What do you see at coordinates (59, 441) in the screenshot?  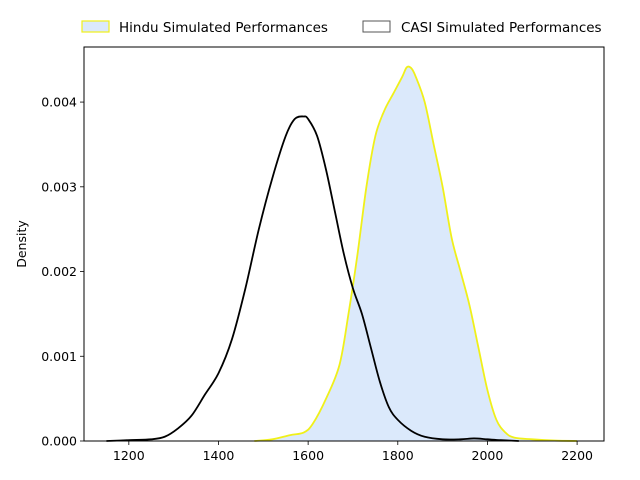 I see `y-tick-label: 0.000` at bounding box center [59, 441].